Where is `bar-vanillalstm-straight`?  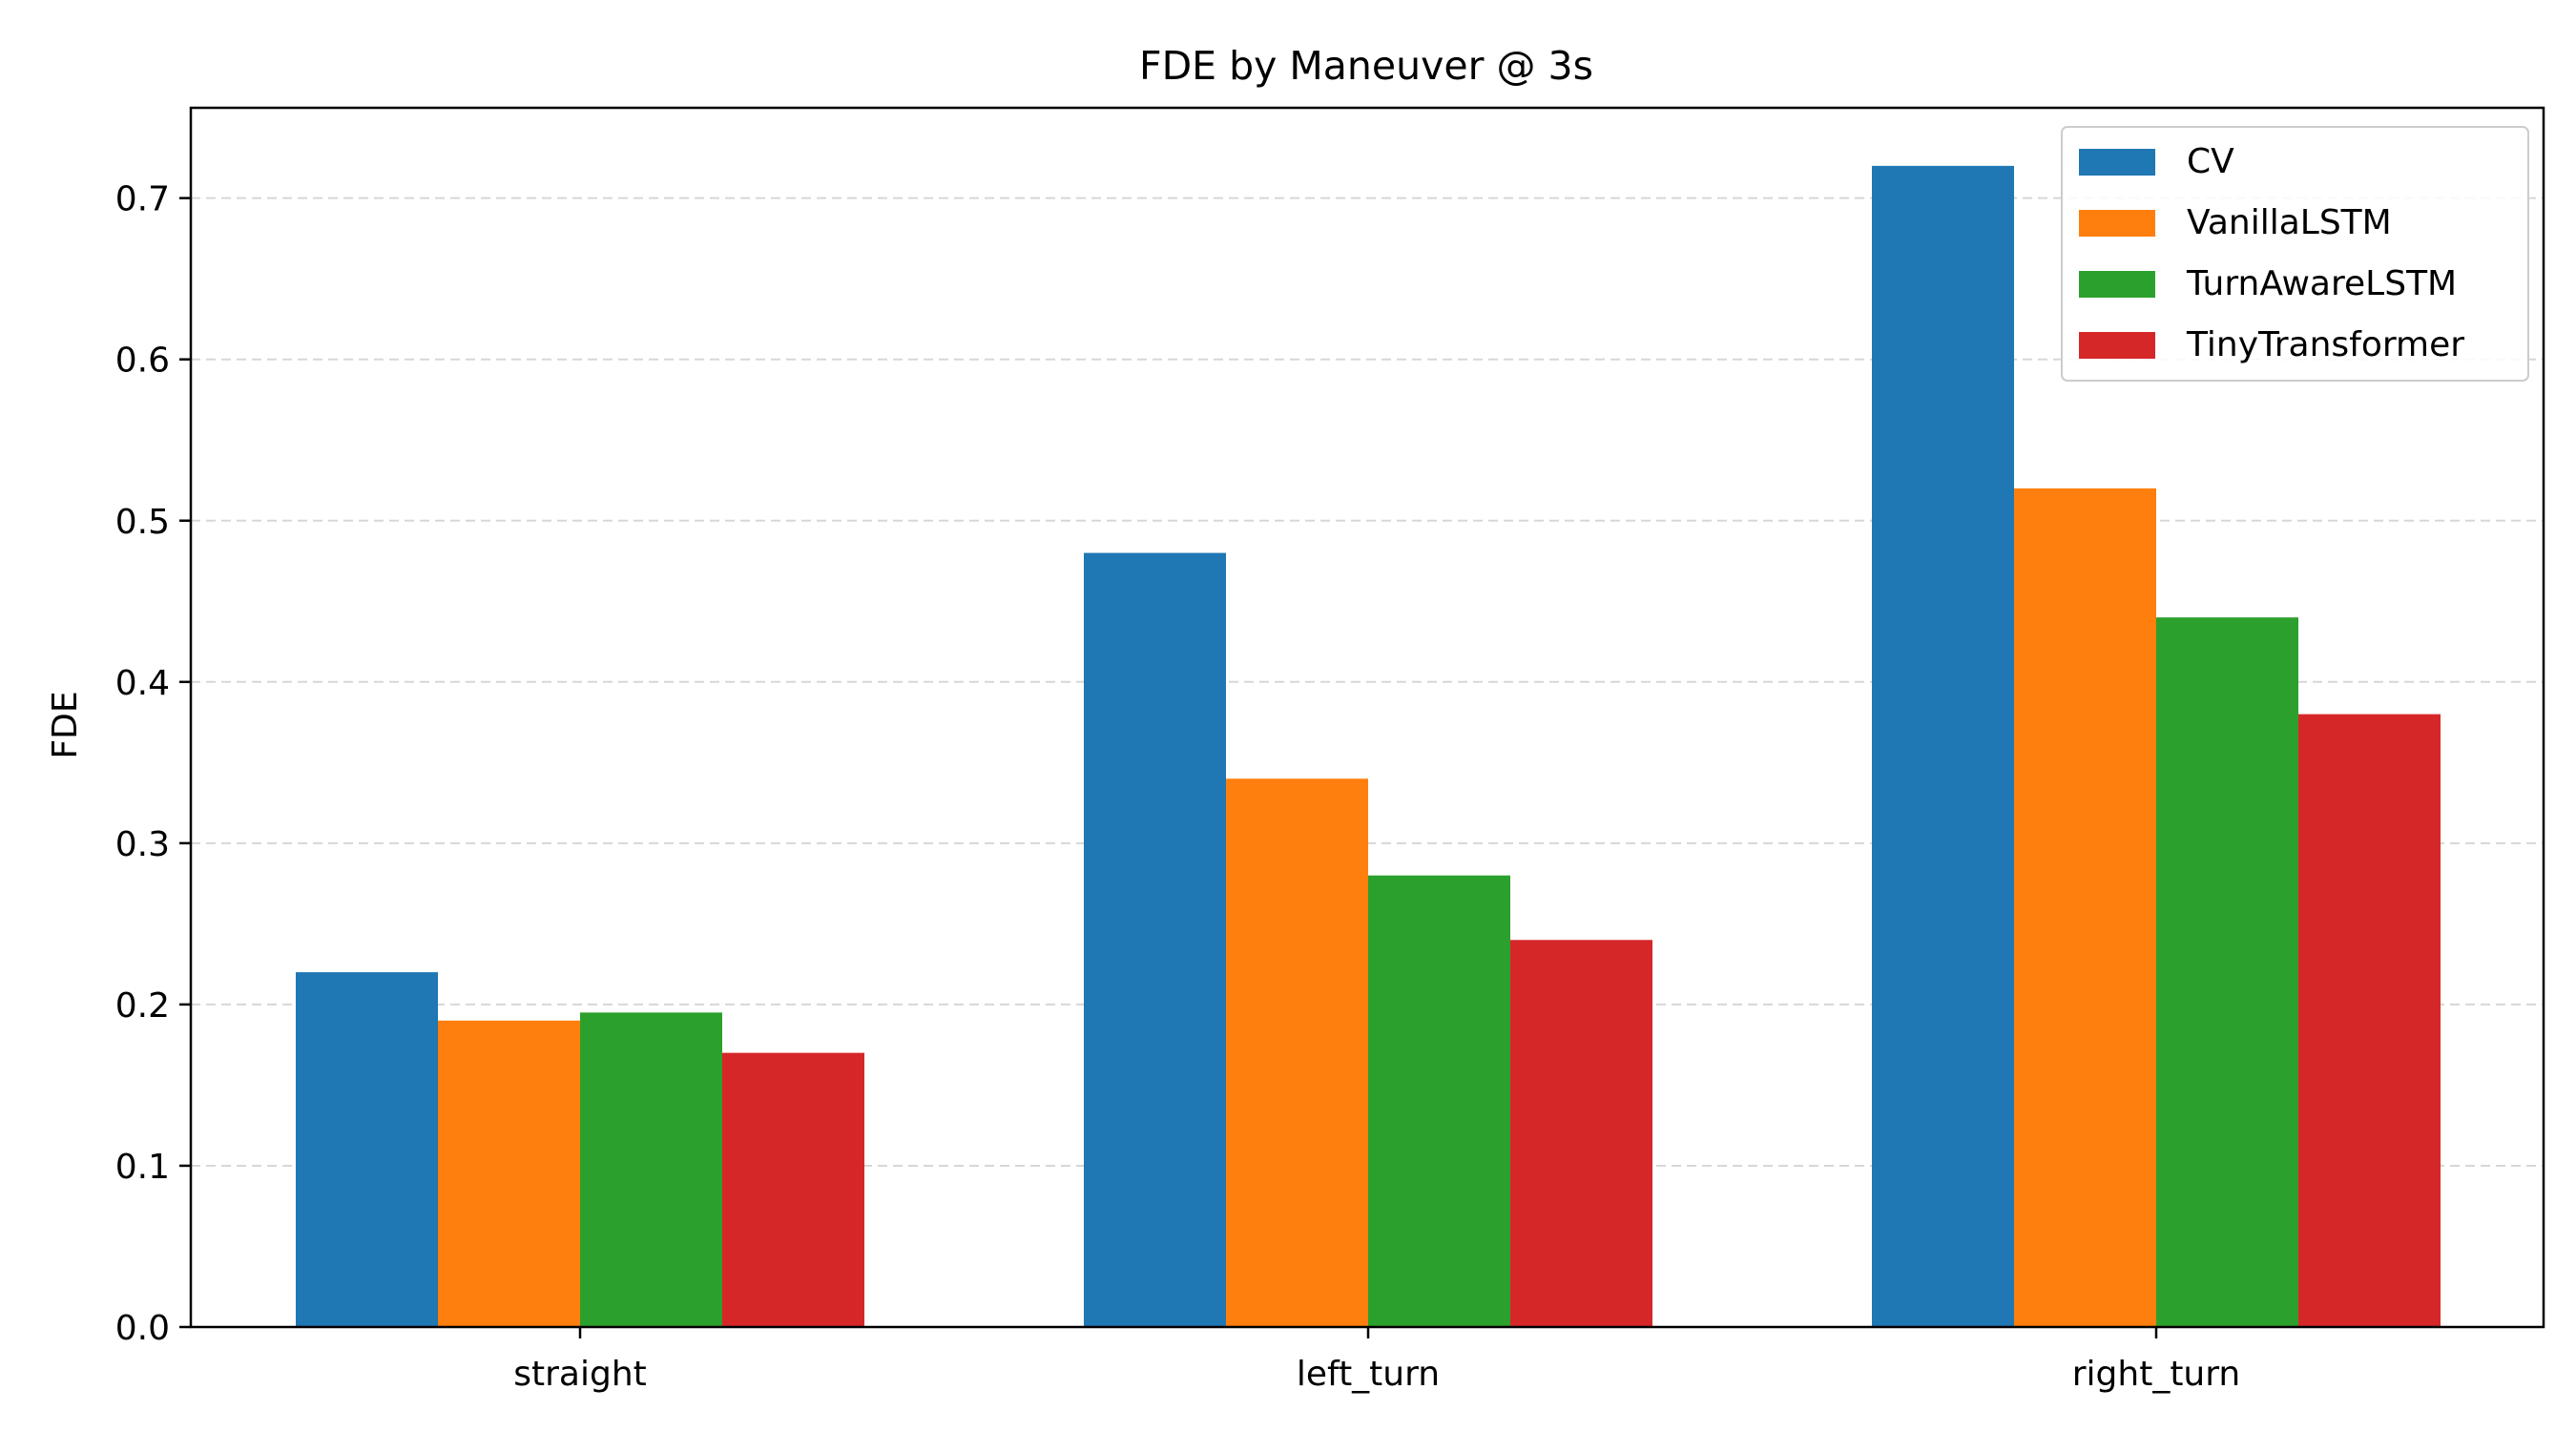
bar-vanillalstm-straight is located at coordinates (509, 1173).